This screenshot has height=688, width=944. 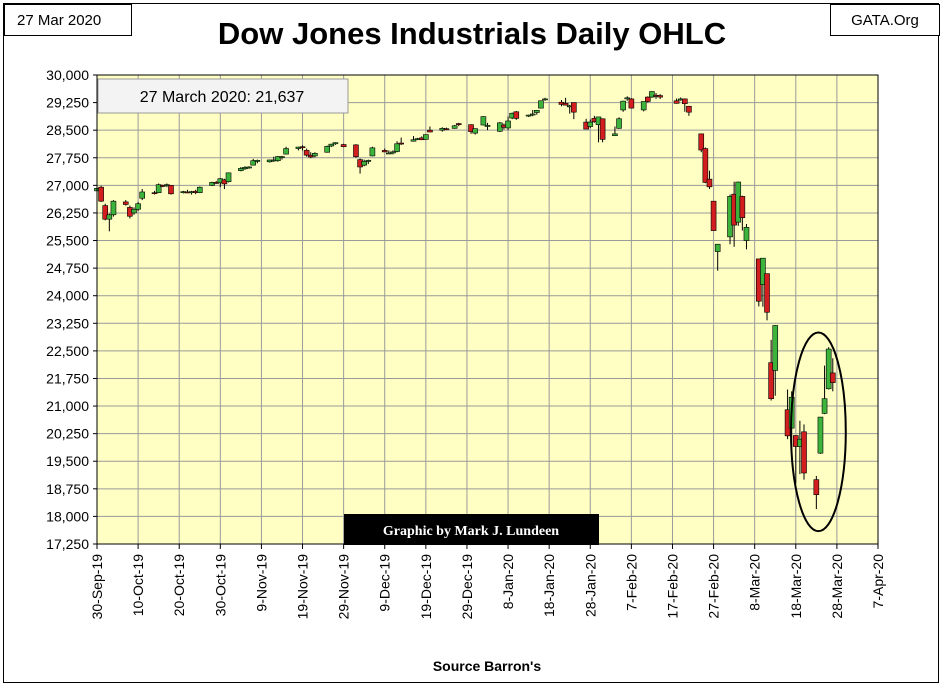 I want to click on y-tick-label: 27,750, so click(x=67, y=158).